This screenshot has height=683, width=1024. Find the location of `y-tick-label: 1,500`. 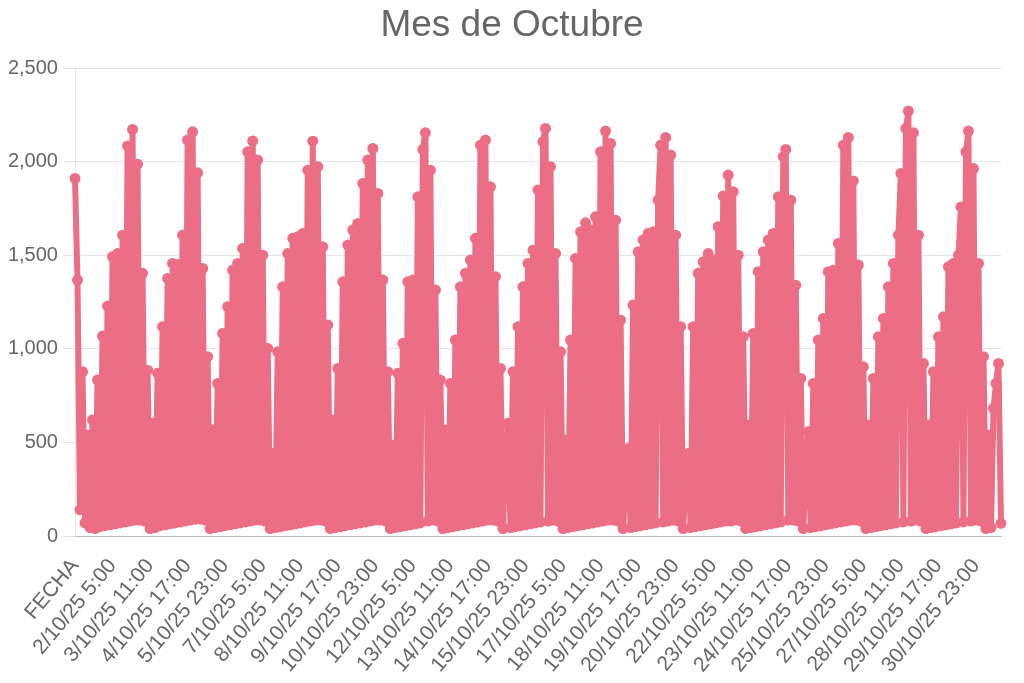

y-tick-label: 1,500 is located at coordinates (32, 253).